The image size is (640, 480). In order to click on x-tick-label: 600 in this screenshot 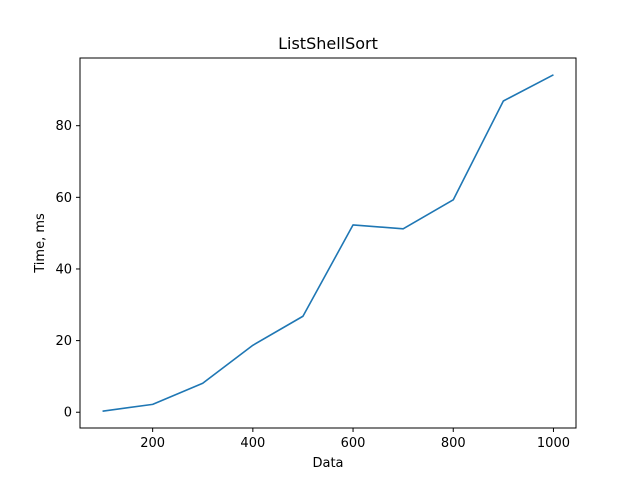, I will do `click(353, 443)`.